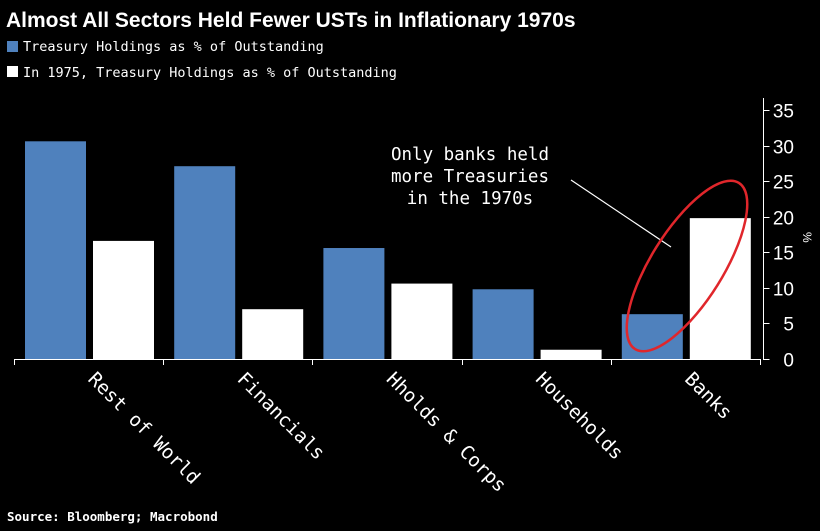 The height and width of the screenshot is (531, 820). I want to click on legend-swatch-treasury-holdings, so click(12, 46).